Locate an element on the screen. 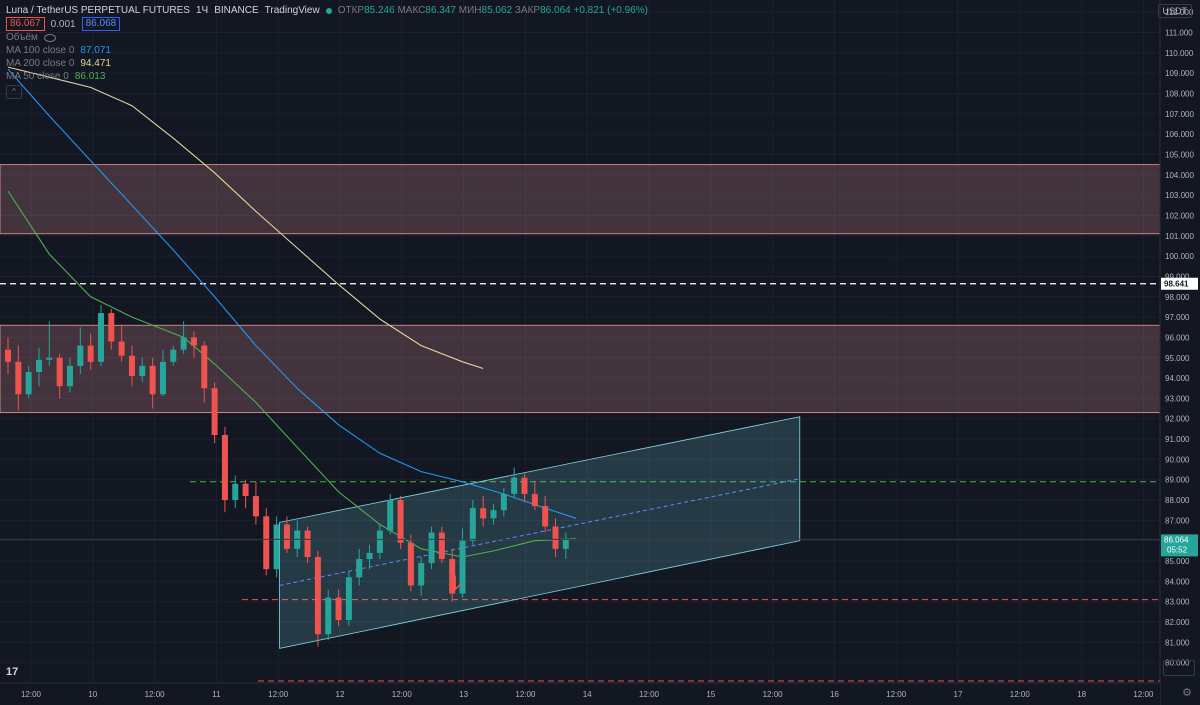 The width and height of the screenshot is (1200, 705). time-axis-background is located at coordinates (580, 694).